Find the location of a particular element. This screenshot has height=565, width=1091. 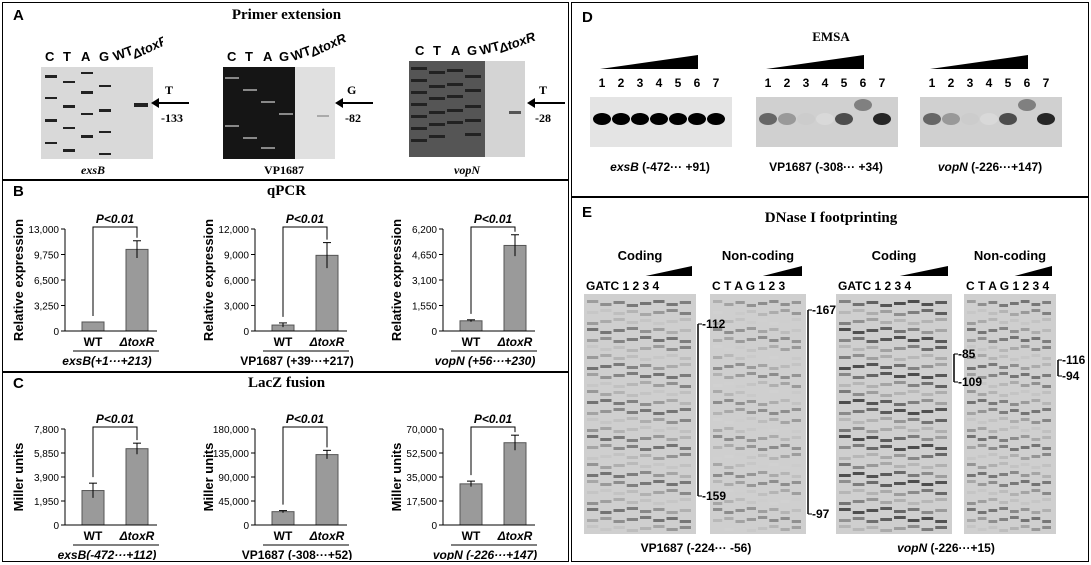

dnase-wedge is located at coordinates (1033, 271).